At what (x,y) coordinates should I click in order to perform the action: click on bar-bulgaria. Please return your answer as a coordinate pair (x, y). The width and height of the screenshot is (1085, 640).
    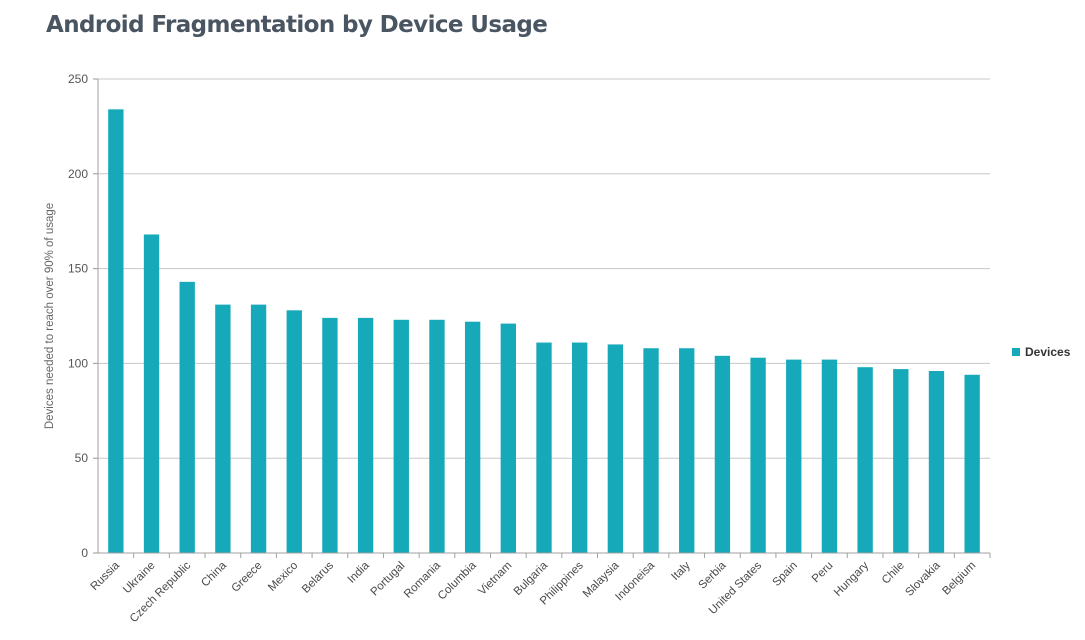
    Looking at the image, I should click on (544, 447).